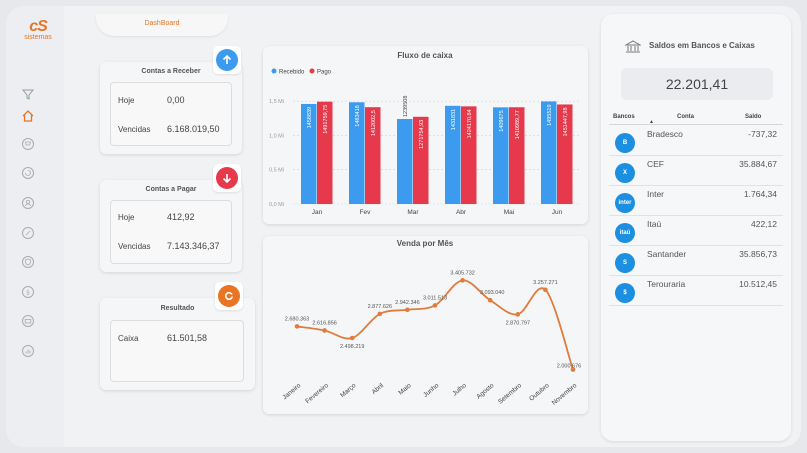  Describe the element at coordinates (352, 347) in the screenshot. I see `venda-label: 2.498.219` at that location.